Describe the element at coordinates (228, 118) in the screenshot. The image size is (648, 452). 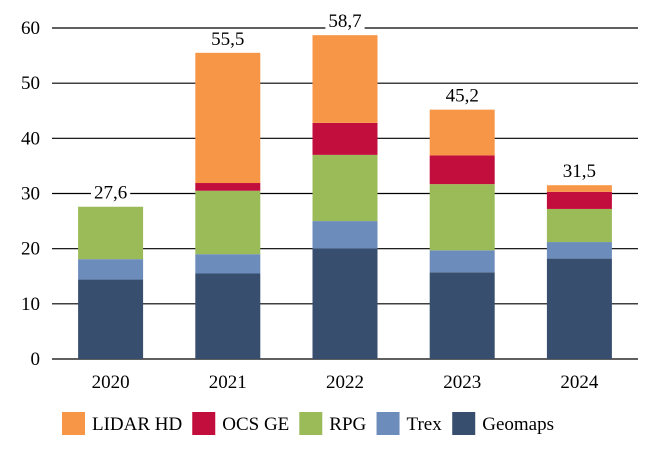
I see `bar-segment-lidar-hd-2021` at that location.